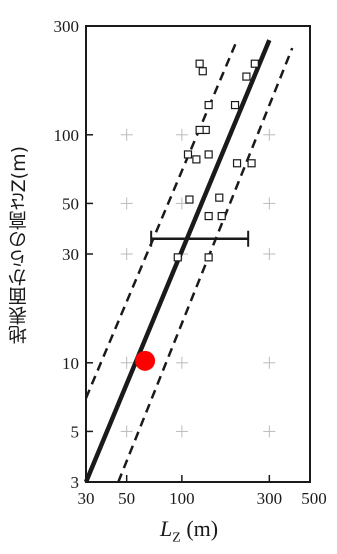 This screenshot has width=337, height=554. What do you see at coordinates (86, 498) in the screenshot?
I see `x-tick-label: 30` at bounding box center [86, 498].